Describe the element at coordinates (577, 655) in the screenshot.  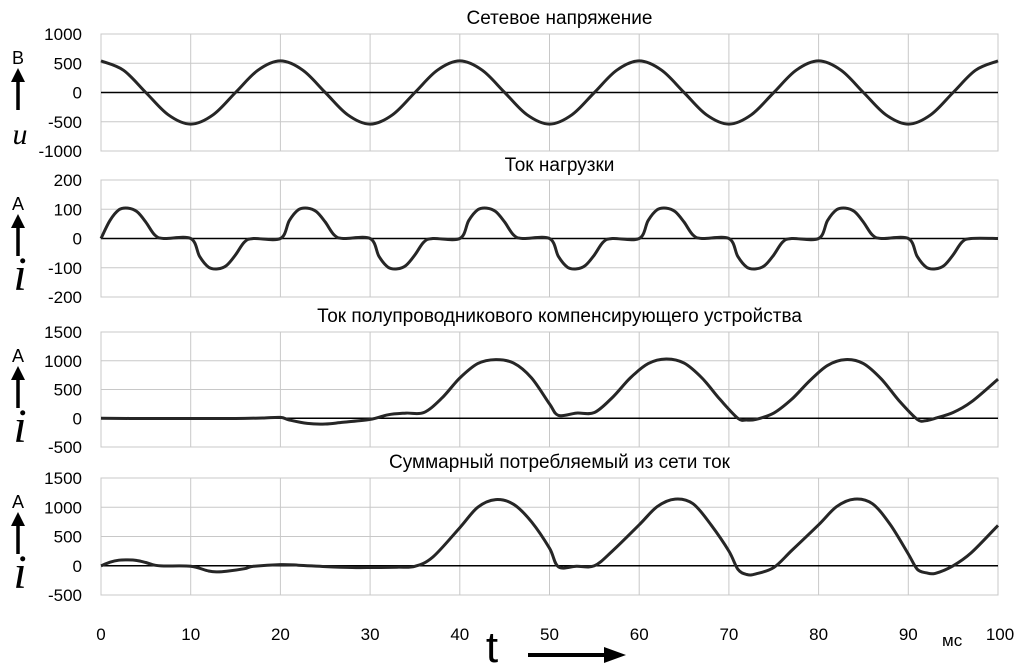
I see `arrow-right-icon` at that location.